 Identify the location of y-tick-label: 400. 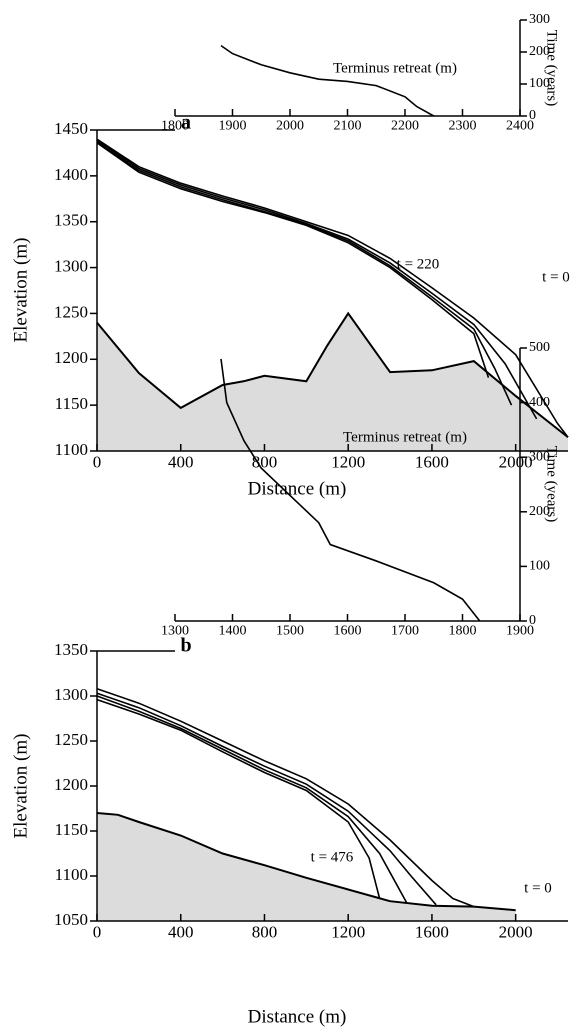
(539, 402).